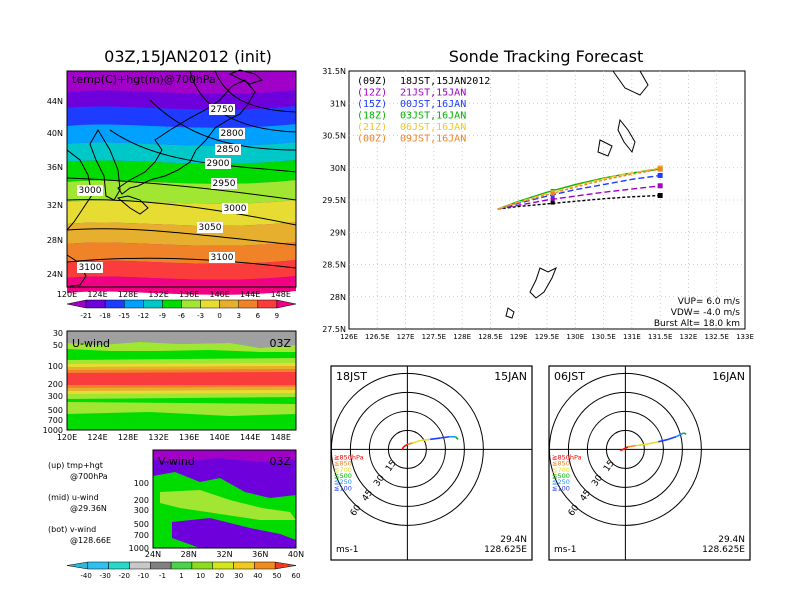 The height and width of the screenshot is (612, 792). What do you see at coordinates (224, 183) in the screenshot?
I see `contour-label: 2950` at bounding box center [224, 183].